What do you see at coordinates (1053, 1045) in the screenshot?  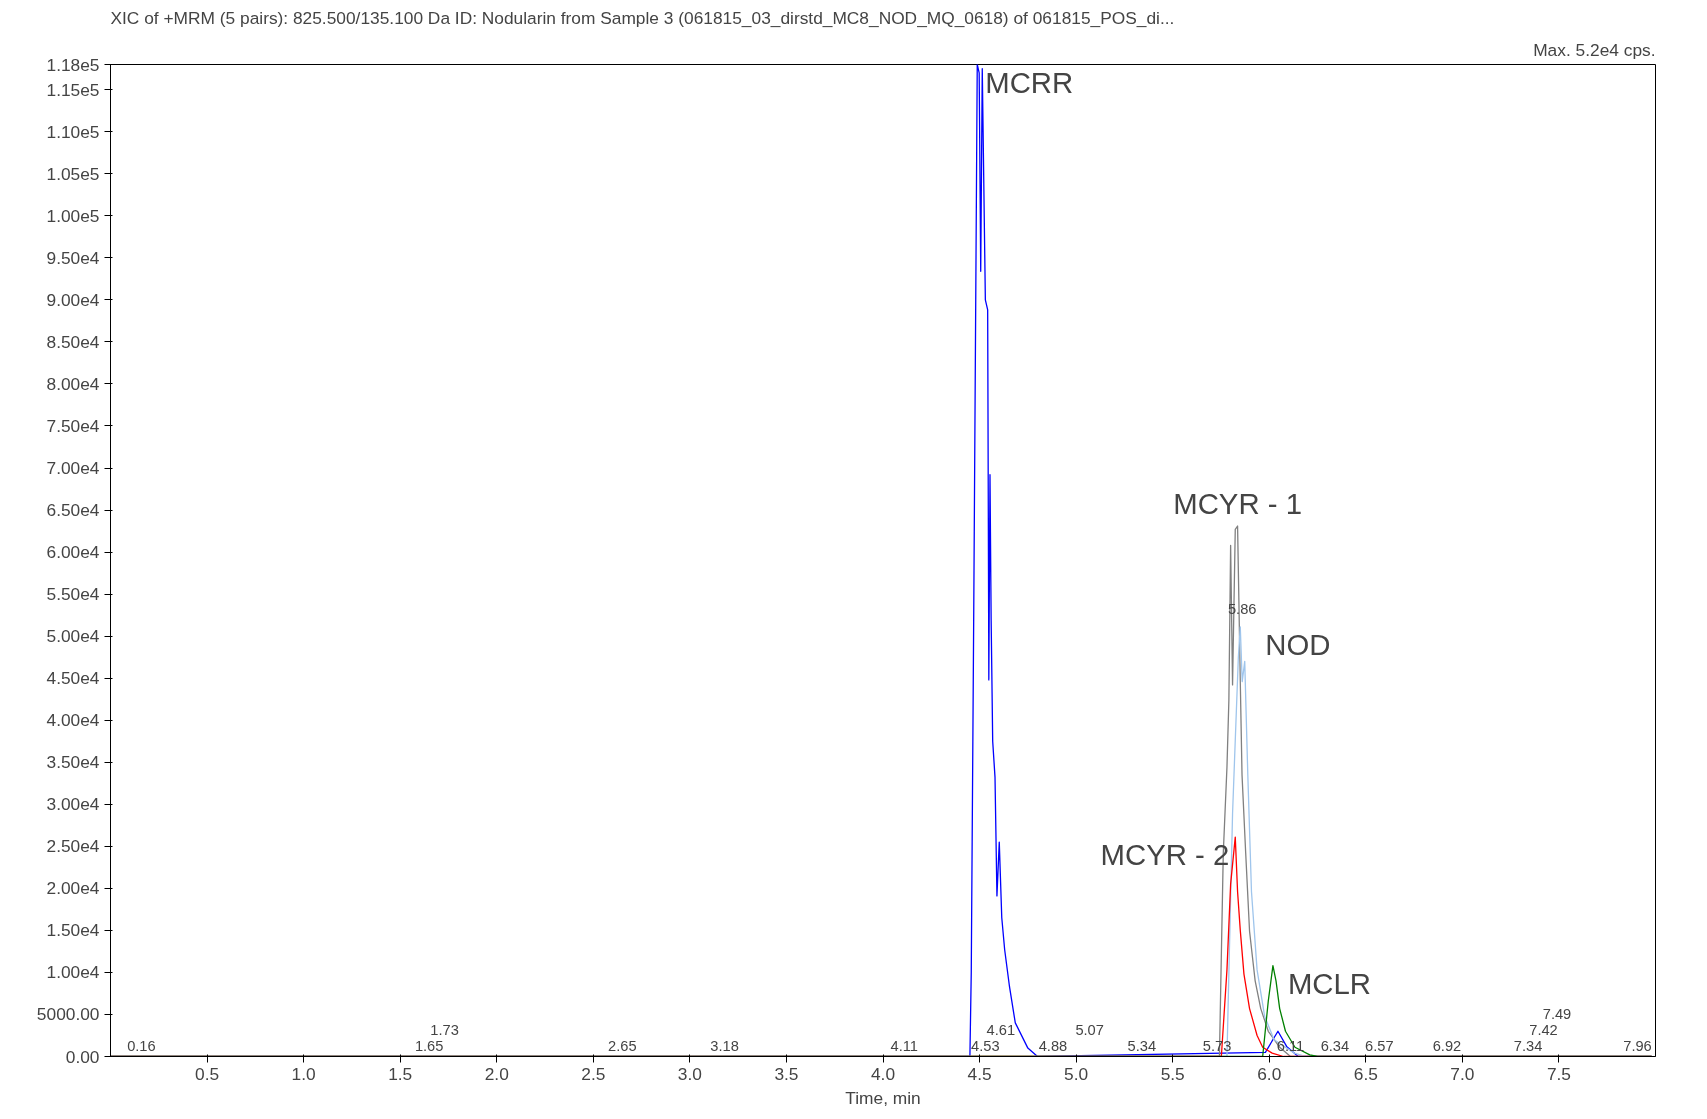 I see `annotation: 4.88` at bounding box center [1053, 1045].